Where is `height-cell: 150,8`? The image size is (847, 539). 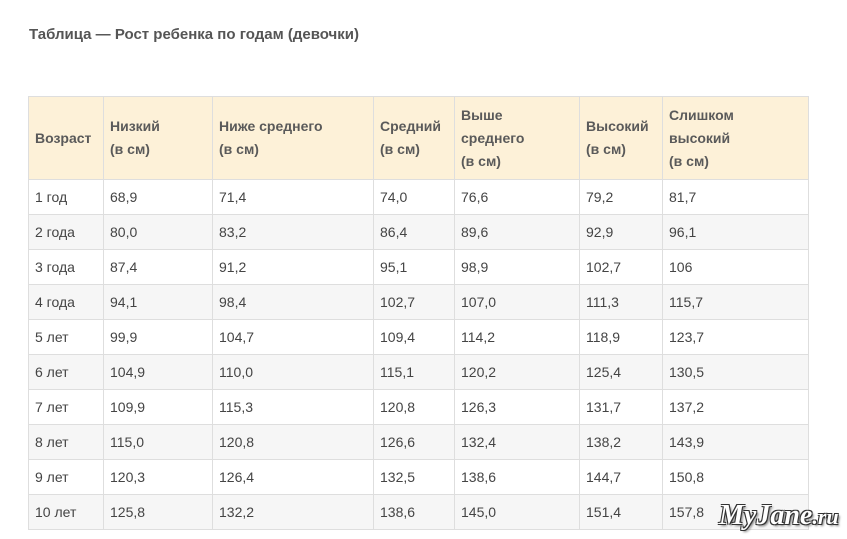
height-cell: 150,8 is located at coordinates (735, 477).